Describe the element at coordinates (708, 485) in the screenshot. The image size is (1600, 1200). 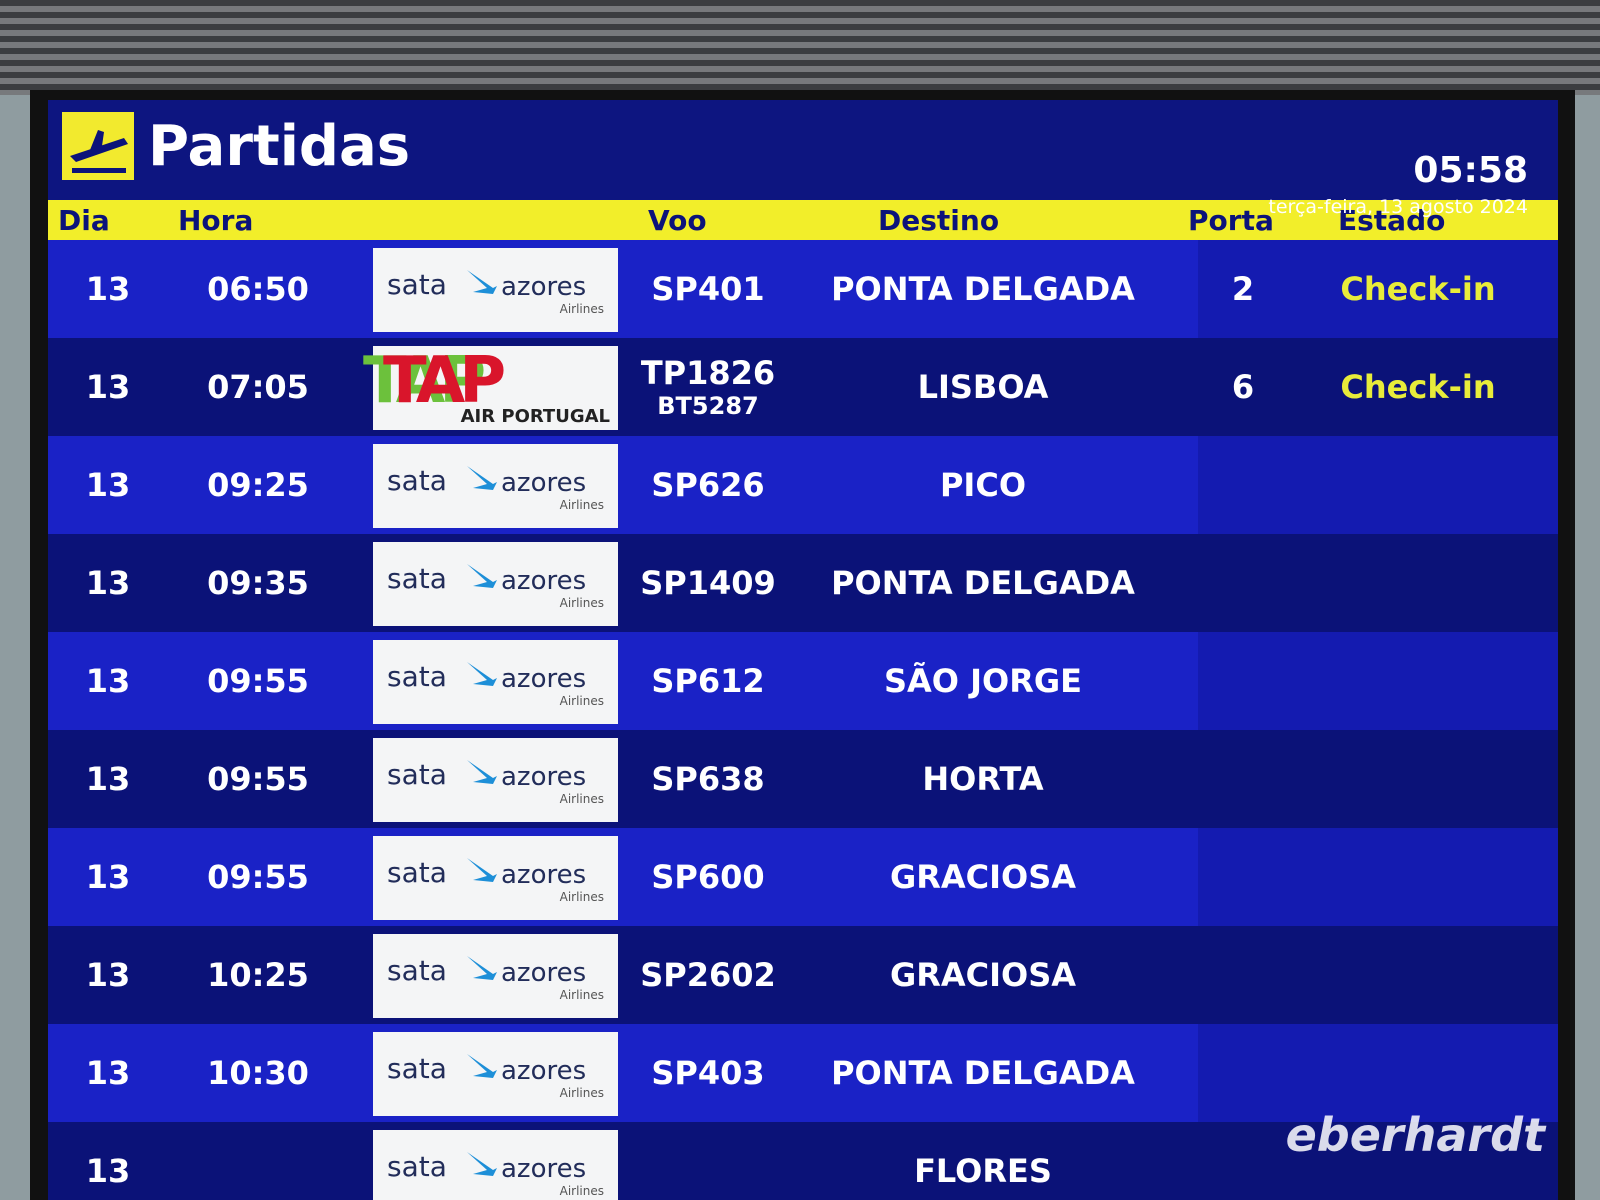
I see `flight-code: SP626` at that location.